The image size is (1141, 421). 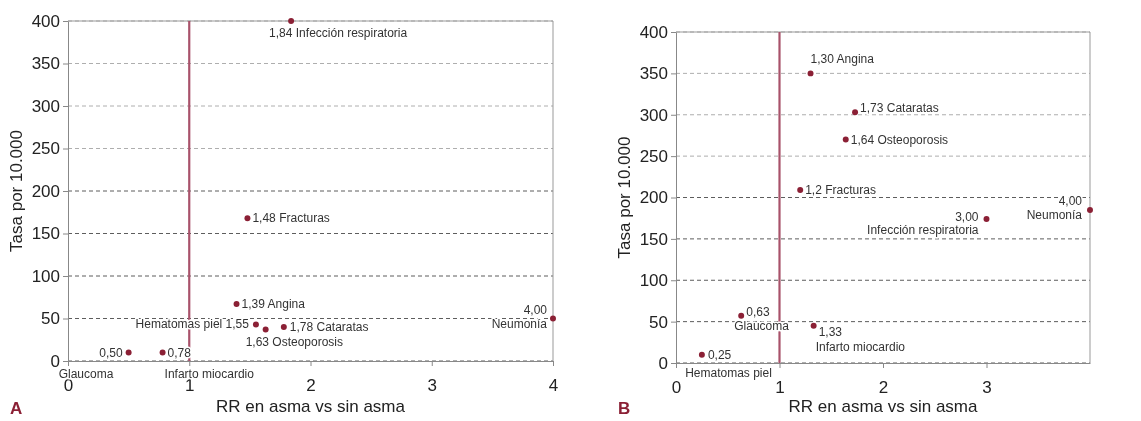 I want to click on x-tick-label: 4, so click(x=553, y=386).